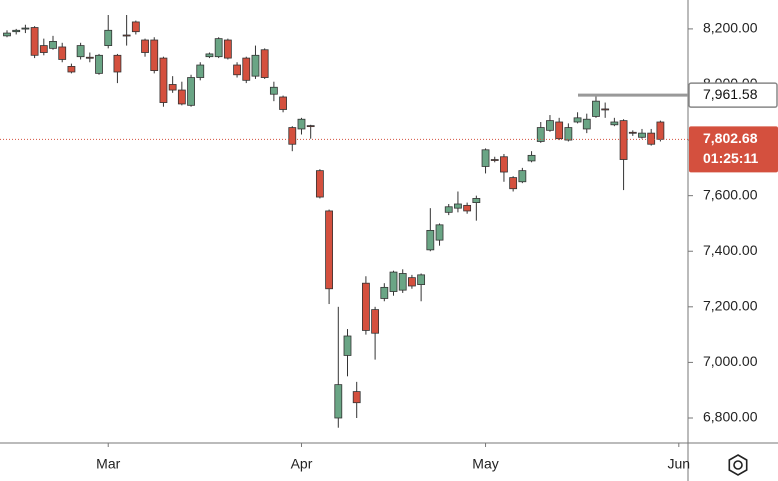 Image resolution: width=778 pixels, height=481 pixels. Describe the element at coordinates (302, 464) in the screenshot. I see `x-tick-label: Apr` at that location.